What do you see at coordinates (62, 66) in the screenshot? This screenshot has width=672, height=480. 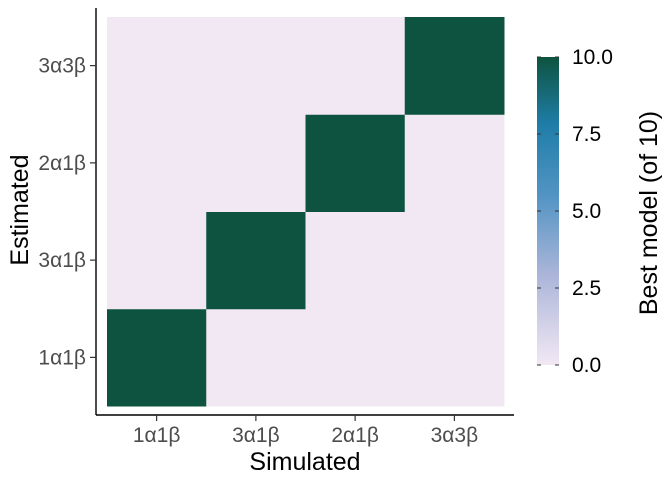 I see `y-tick-label: 3α3β` at bounding box center [62, 66].